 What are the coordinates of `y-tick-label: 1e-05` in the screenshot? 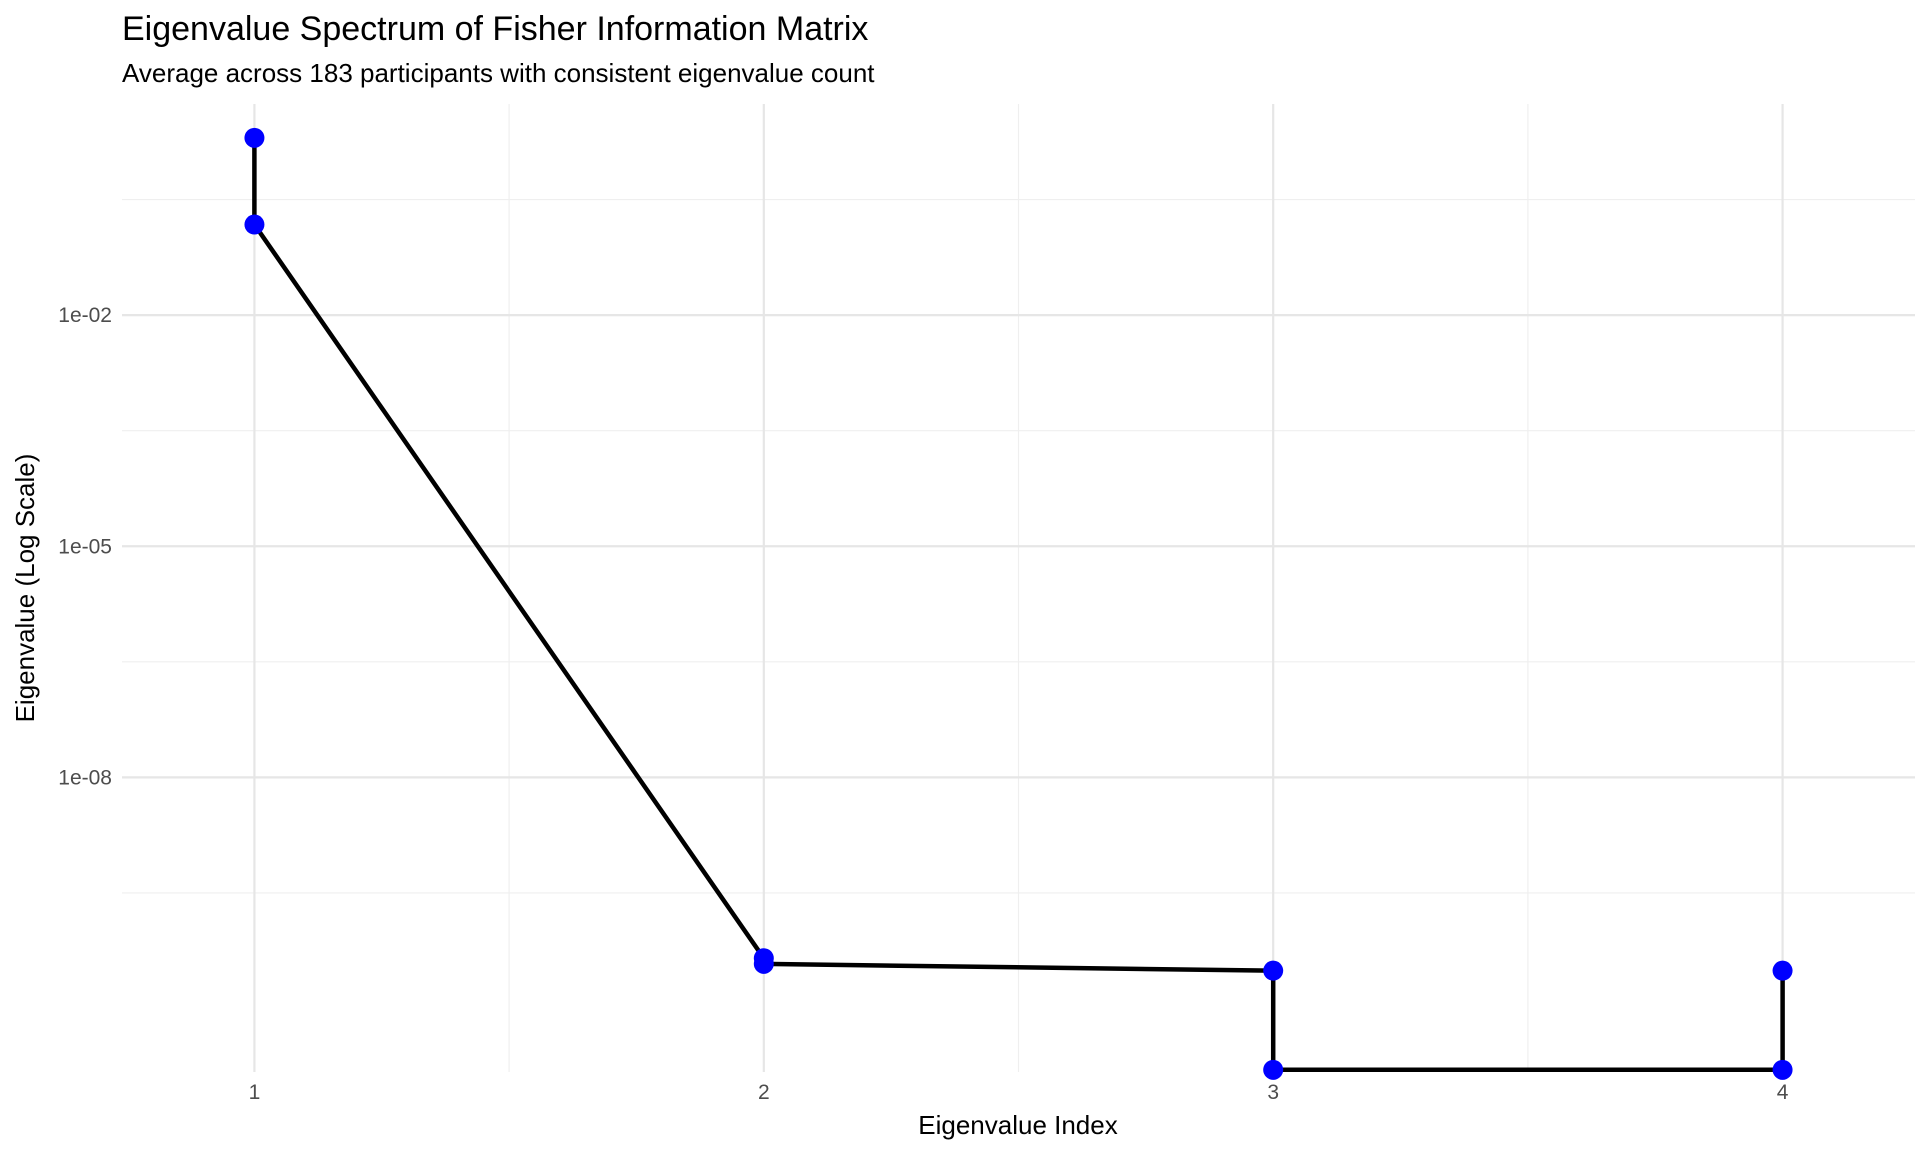 It's located at (85, 546).